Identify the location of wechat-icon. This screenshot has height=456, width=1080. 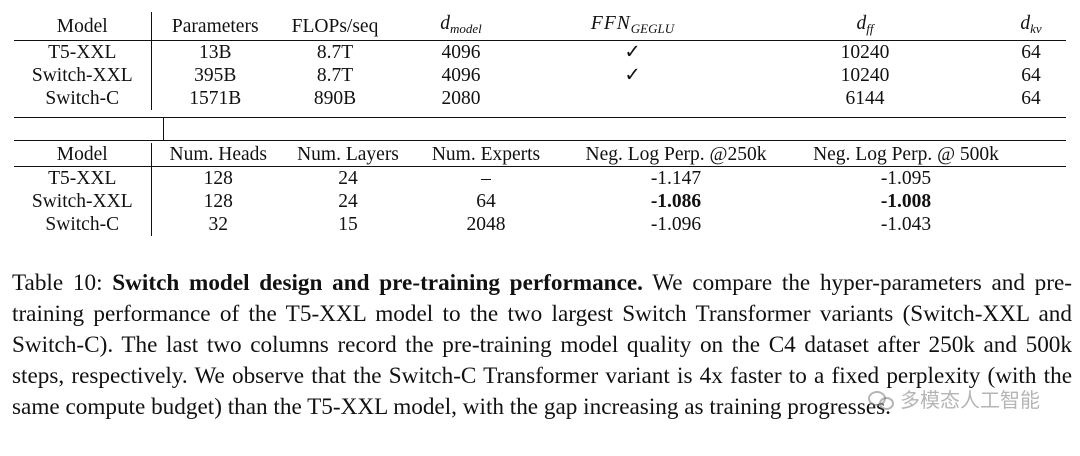
(881, 399).